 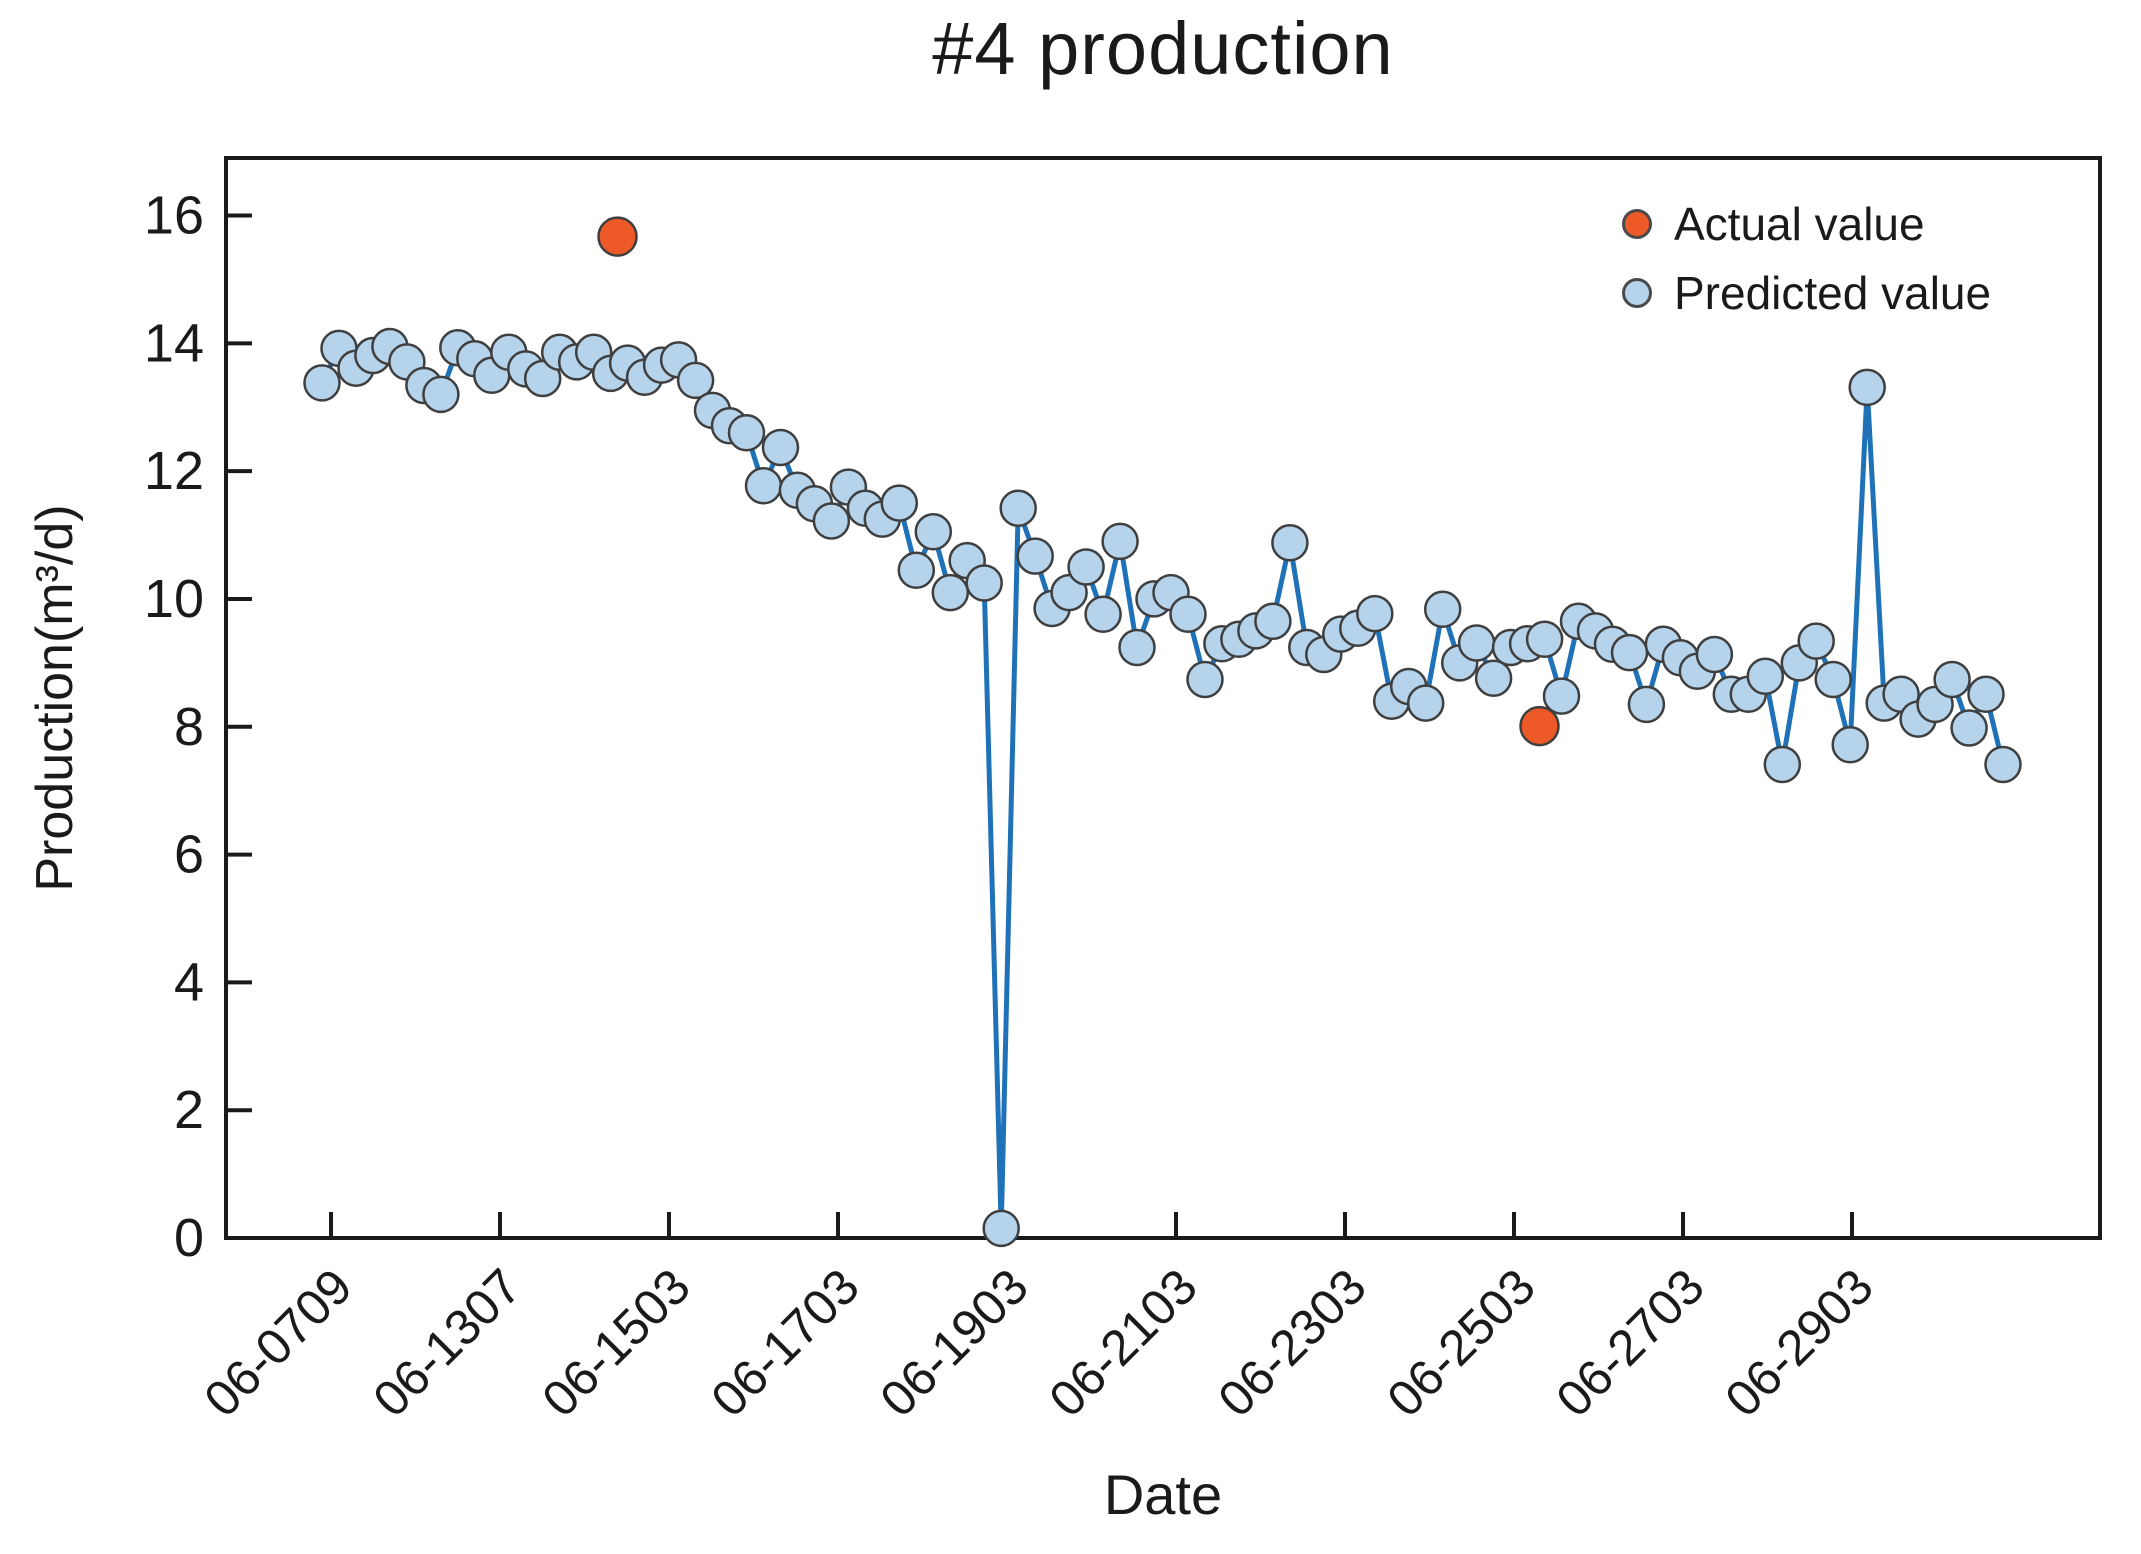 What do you see at coordinates (189, 727) in the screenshot?
I see `y-tick-label: 8` at bounding box center [189, 727].